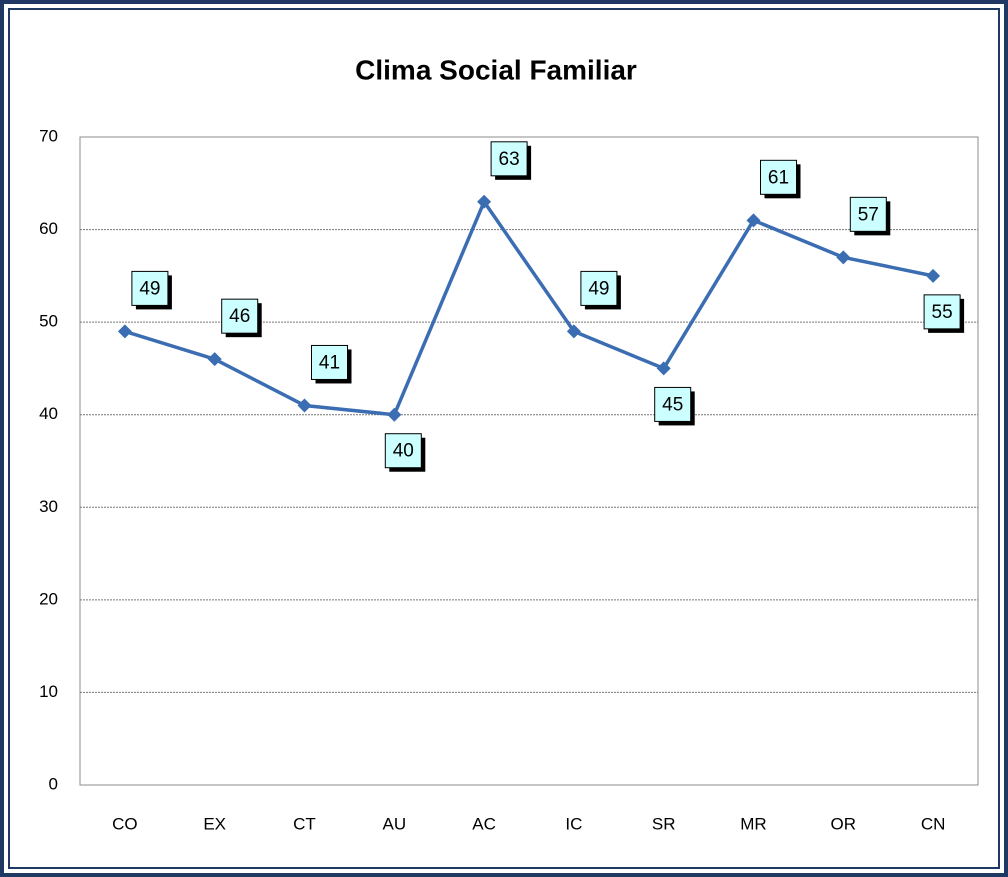  I want to click on y-tick-label: 50, so click(48, 321).